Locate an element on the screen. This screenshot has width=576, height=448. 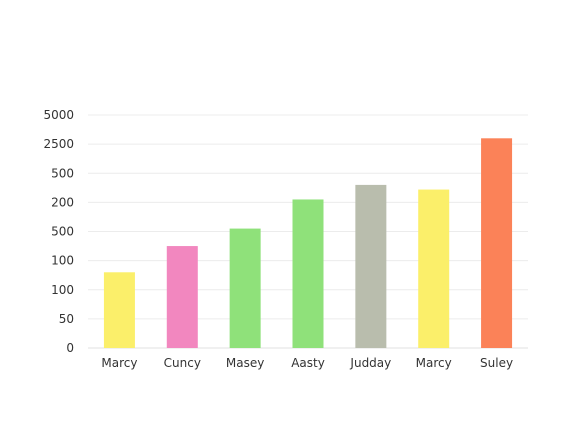
y-tick-label: 5000 is located at coordinates (58, 115).